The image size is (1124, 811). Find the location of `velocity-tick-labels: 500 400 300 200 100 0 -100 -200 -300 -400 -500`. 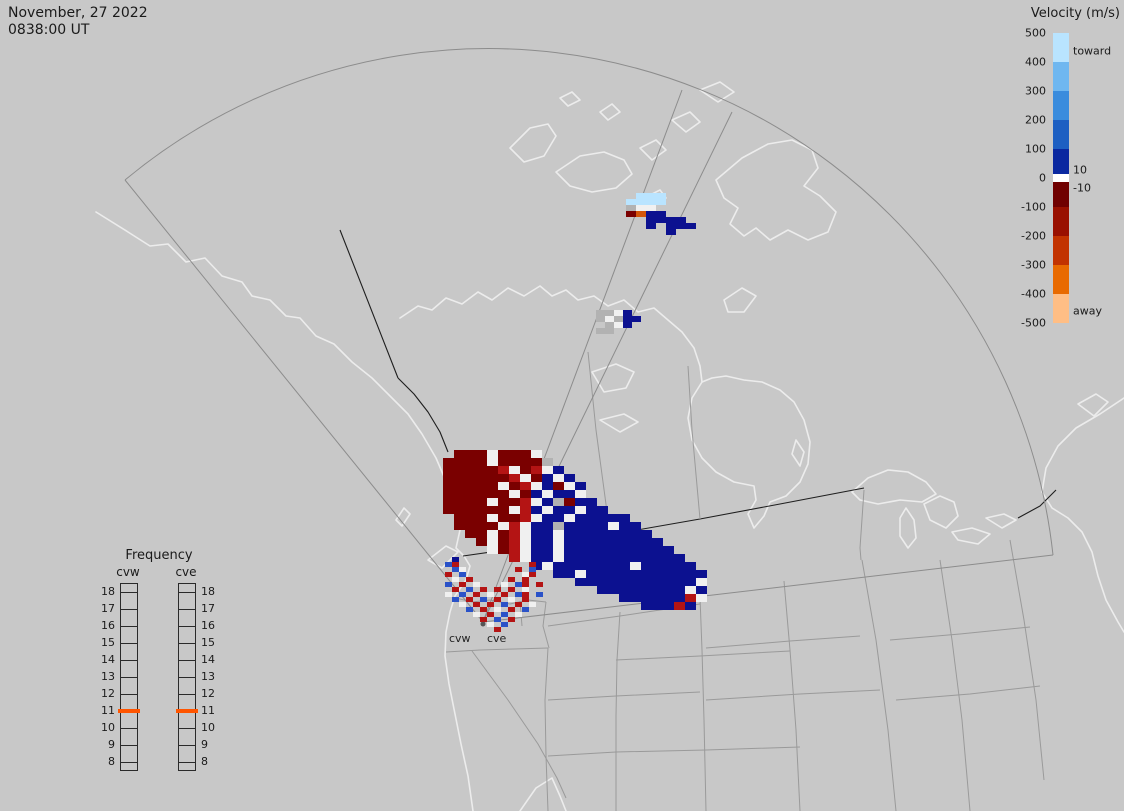

velocity-tick-labels: 500 400 300 200 100 0 -100 -200 -300 -400 -500 is located at coordinates (1025, 178).